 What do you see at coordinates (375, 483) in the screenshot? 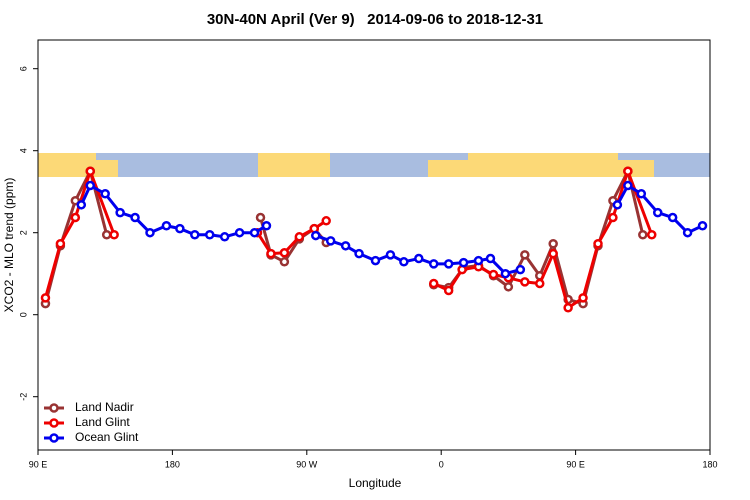
I see `x-axis-label: Longitude` at bounding box center [375, 483].